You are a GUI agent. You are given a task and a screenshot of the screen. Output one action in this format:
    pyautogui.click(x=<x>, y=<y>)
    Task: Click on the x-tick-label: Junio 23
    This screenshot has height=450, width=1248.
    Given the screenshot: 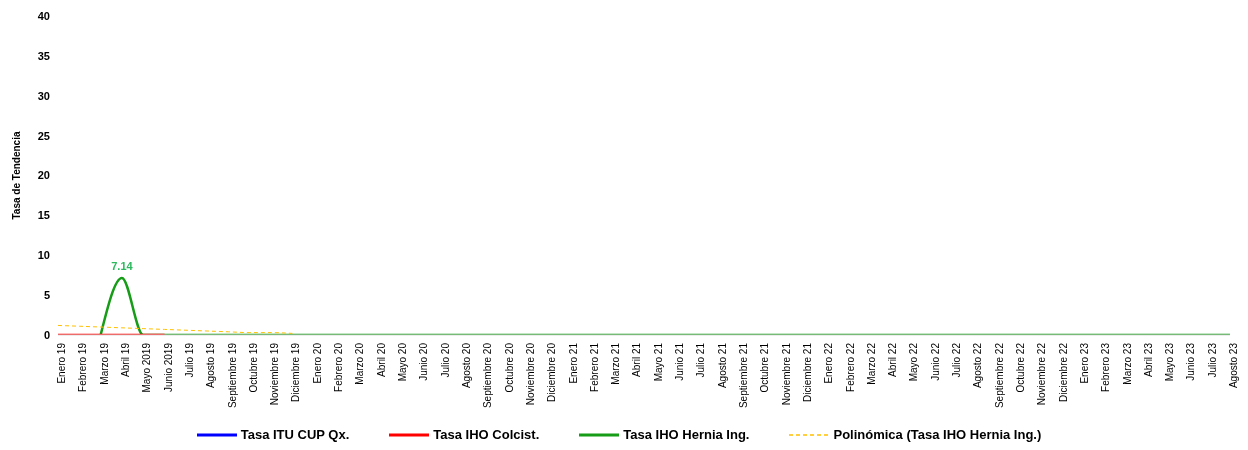 What is the action you would take?
    pyautogui.click(x=1191, y=361)
    